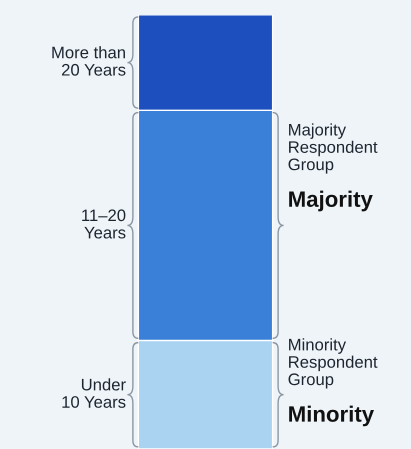 The width and height of the screenshot is (411, 449). Describe the element at coordinates (331, 201) in the screenshot. I see `text: Majority` at that location.